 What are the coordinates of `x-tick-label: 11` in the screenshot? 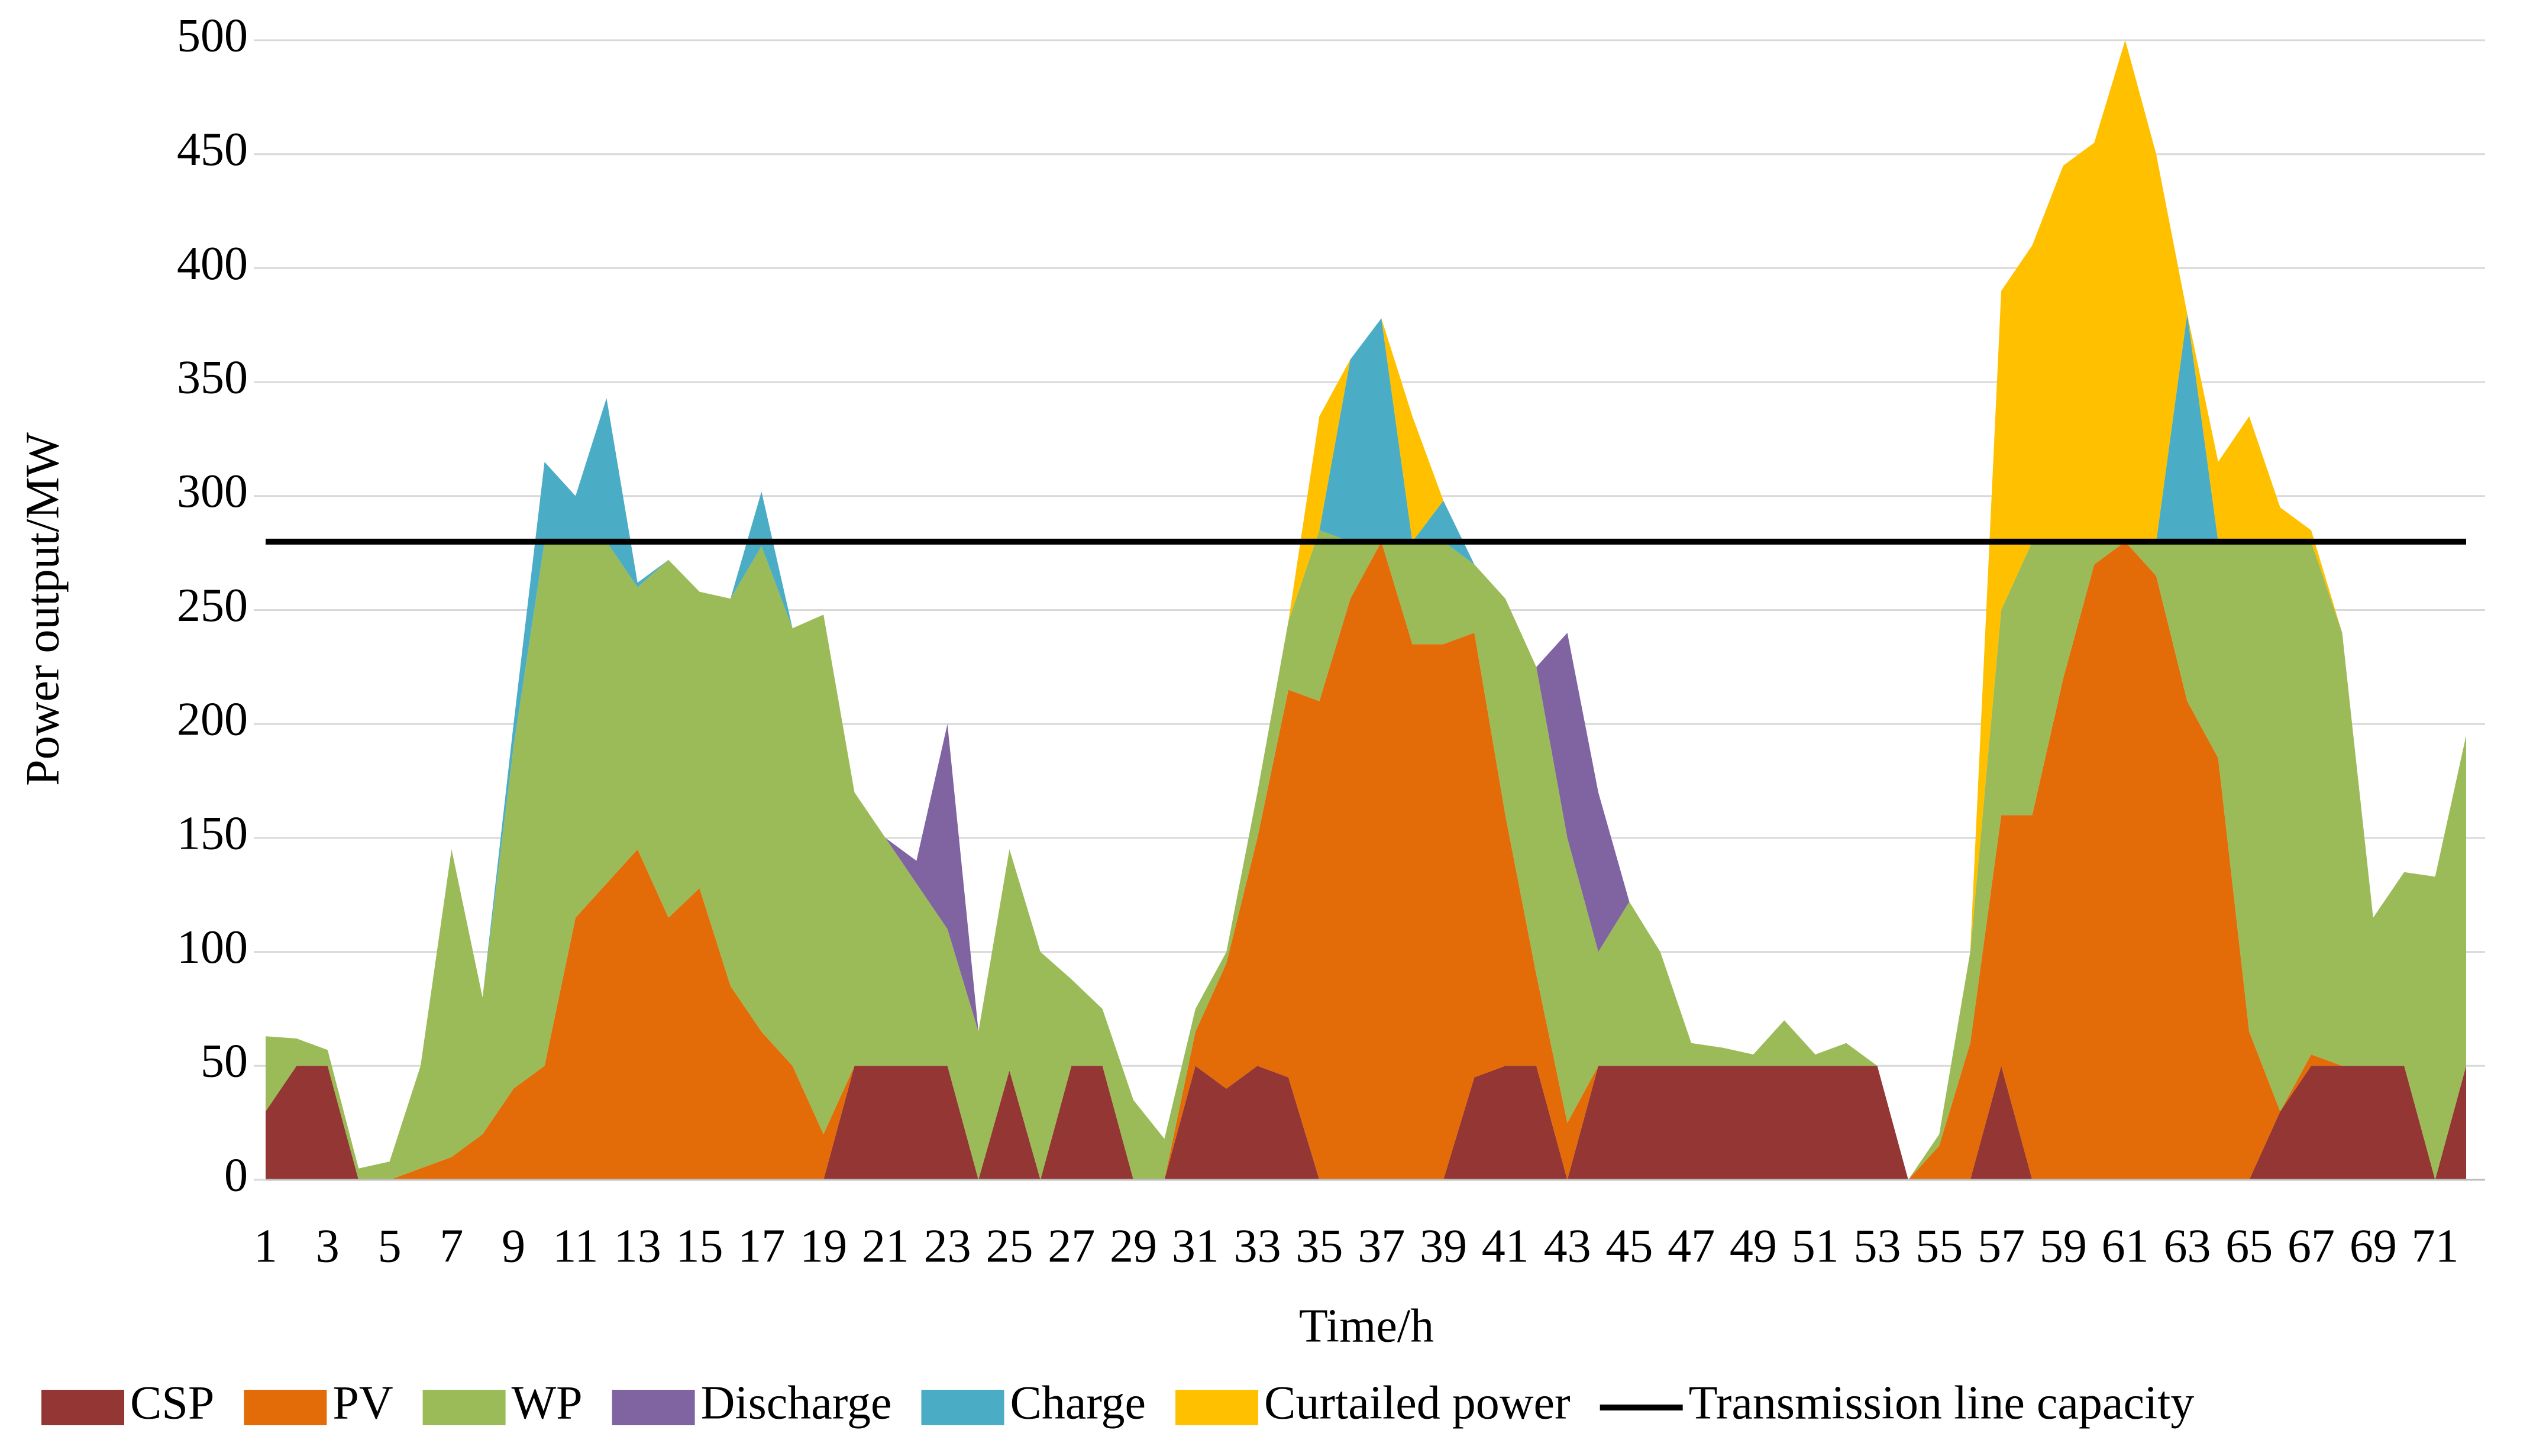 It's located at (575, 1246).